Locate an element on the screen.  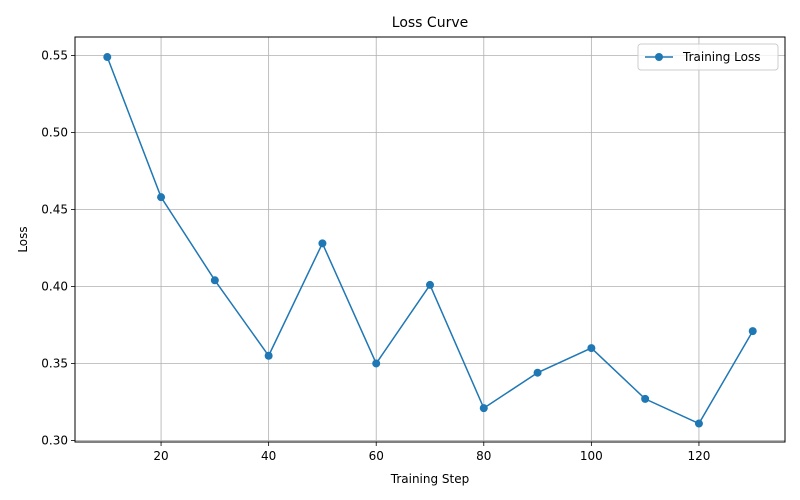
y-tick-label: 0.35 is located at coordinates (54, 363).